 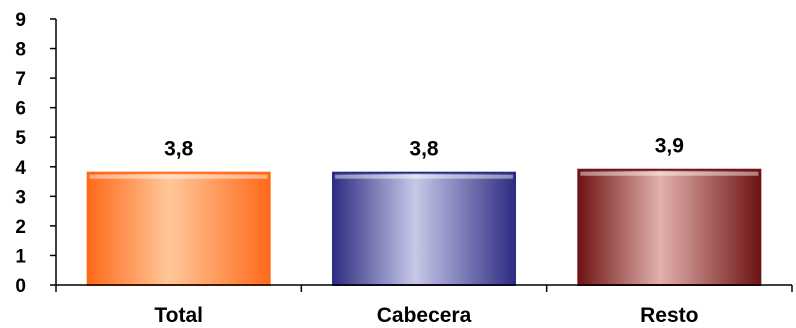 What do you see at coordinates (178, 228) in the screenshot?
I see `bar-total` at bounding box center [178, 228].